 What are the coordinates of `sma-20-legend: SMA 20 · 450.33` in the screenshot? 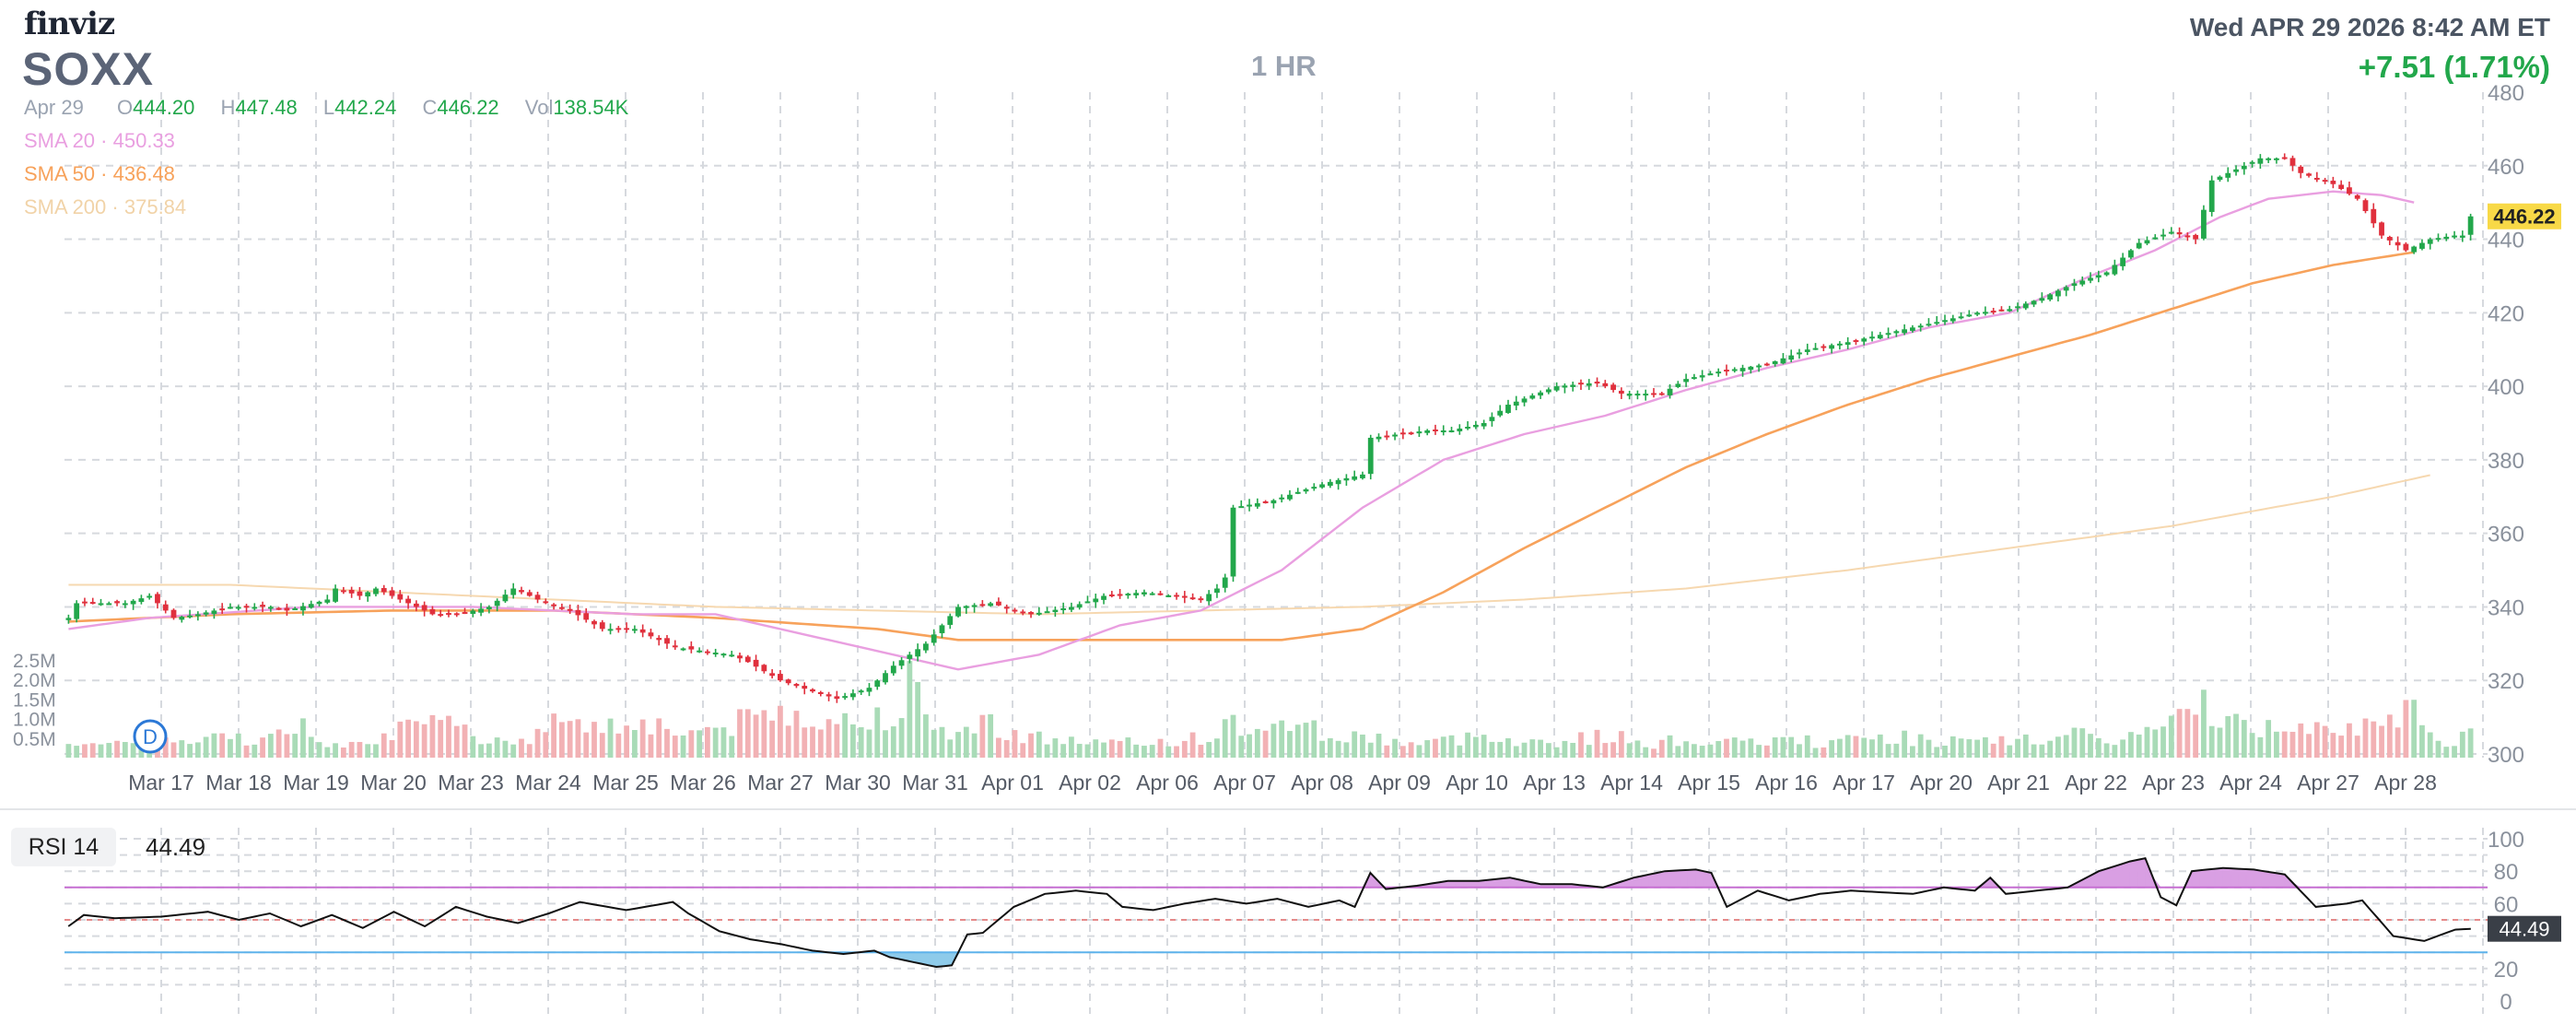 It's located at (99, 141).